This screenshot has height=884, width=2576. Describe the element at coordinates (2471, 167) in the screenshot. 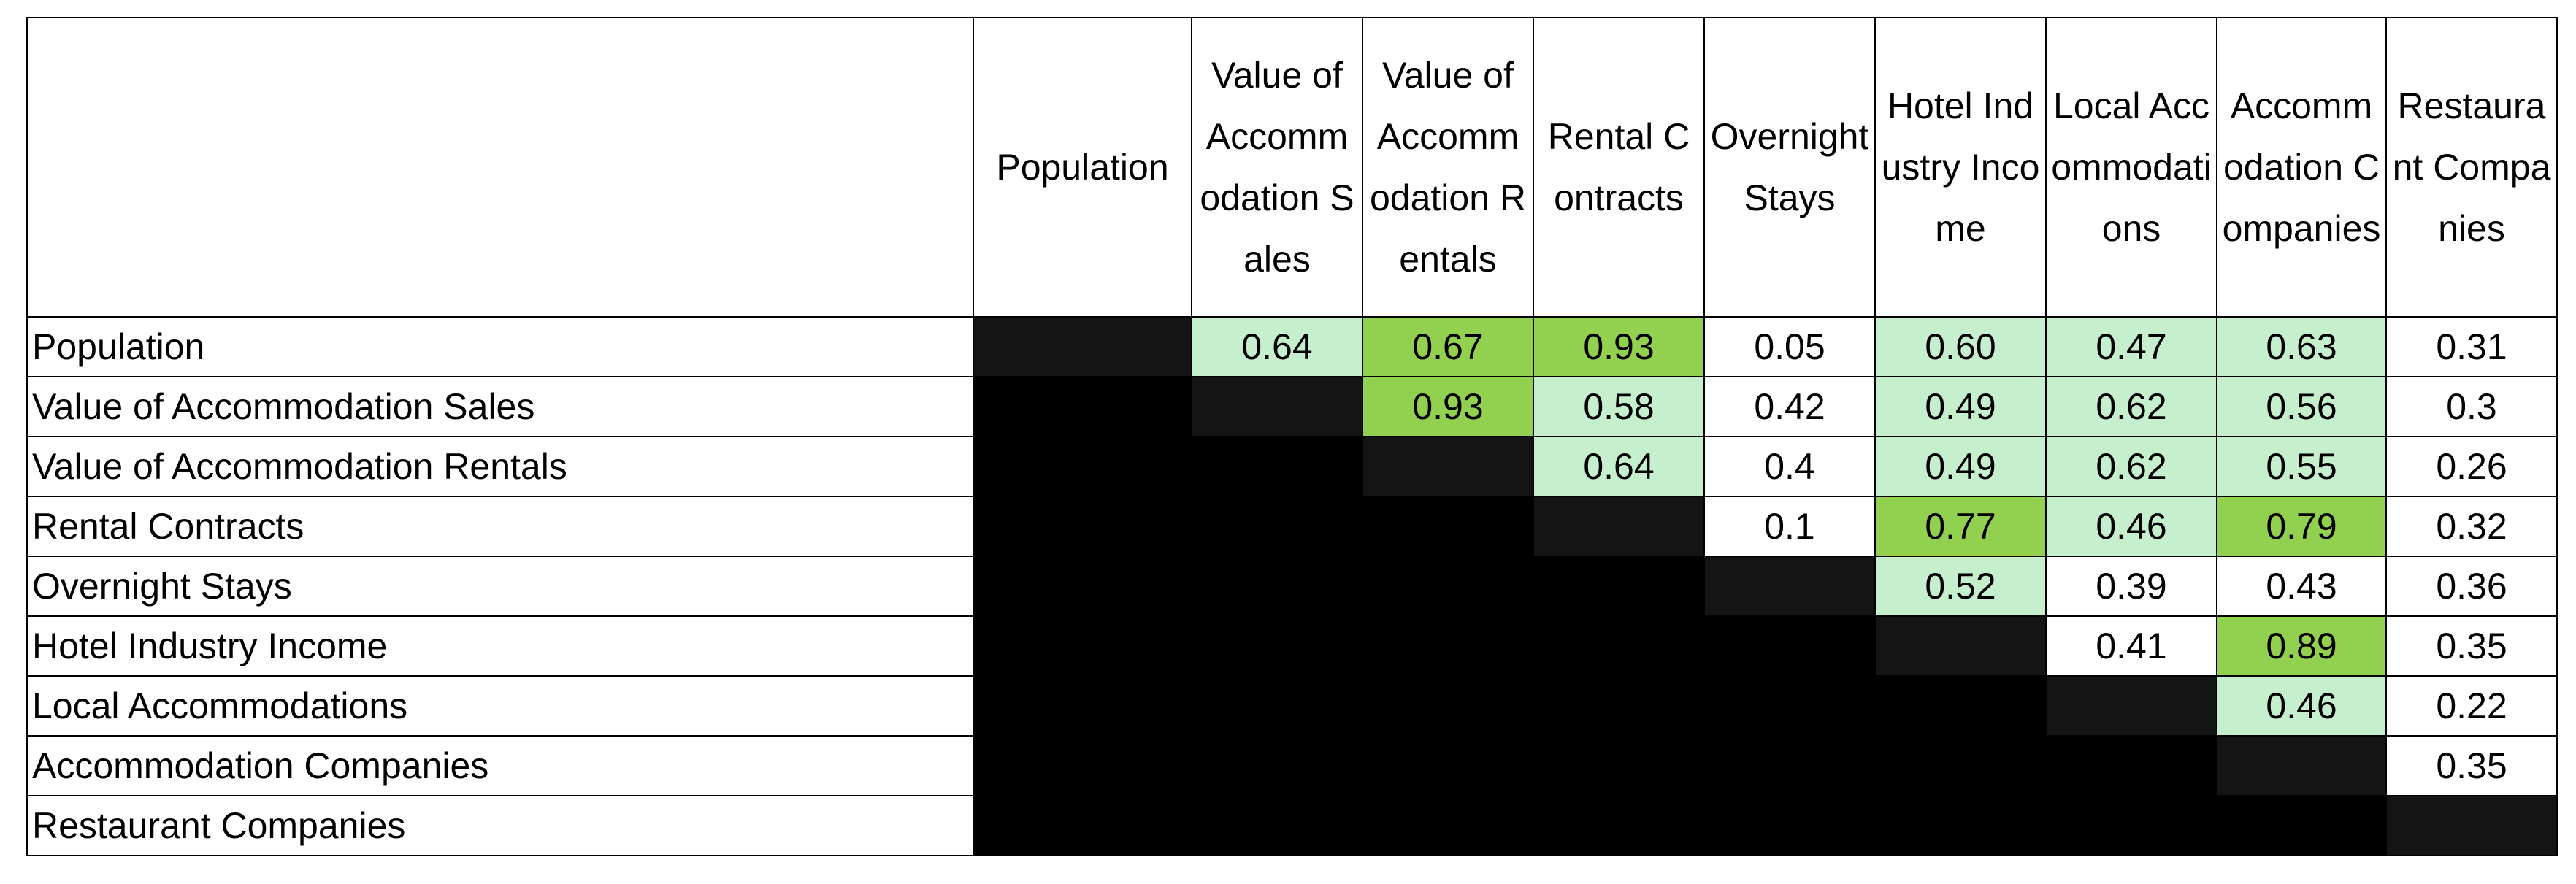

I see `column-header: Restaurant Companies` at that location.